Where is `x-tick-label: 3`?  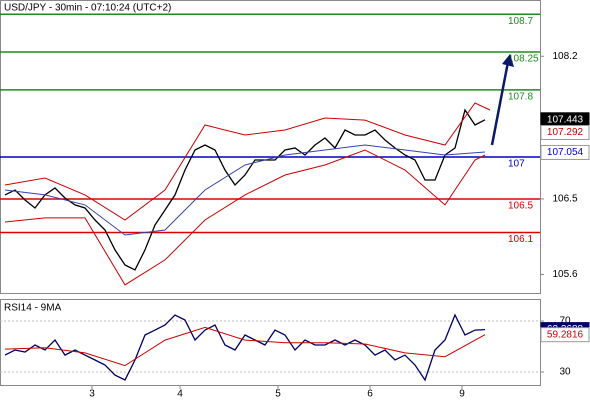 x-tick-label: 3 is located at coordinates (92, 394).